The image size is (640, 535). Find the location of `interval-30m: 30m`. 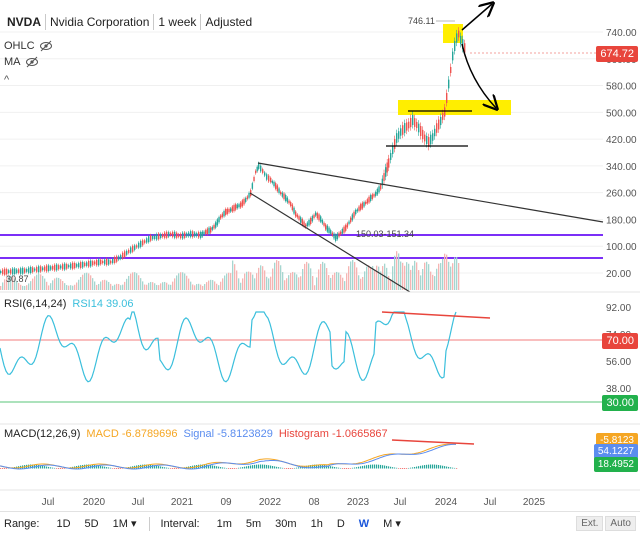

interval-30m: 30m is located at coordinates (286, 523).